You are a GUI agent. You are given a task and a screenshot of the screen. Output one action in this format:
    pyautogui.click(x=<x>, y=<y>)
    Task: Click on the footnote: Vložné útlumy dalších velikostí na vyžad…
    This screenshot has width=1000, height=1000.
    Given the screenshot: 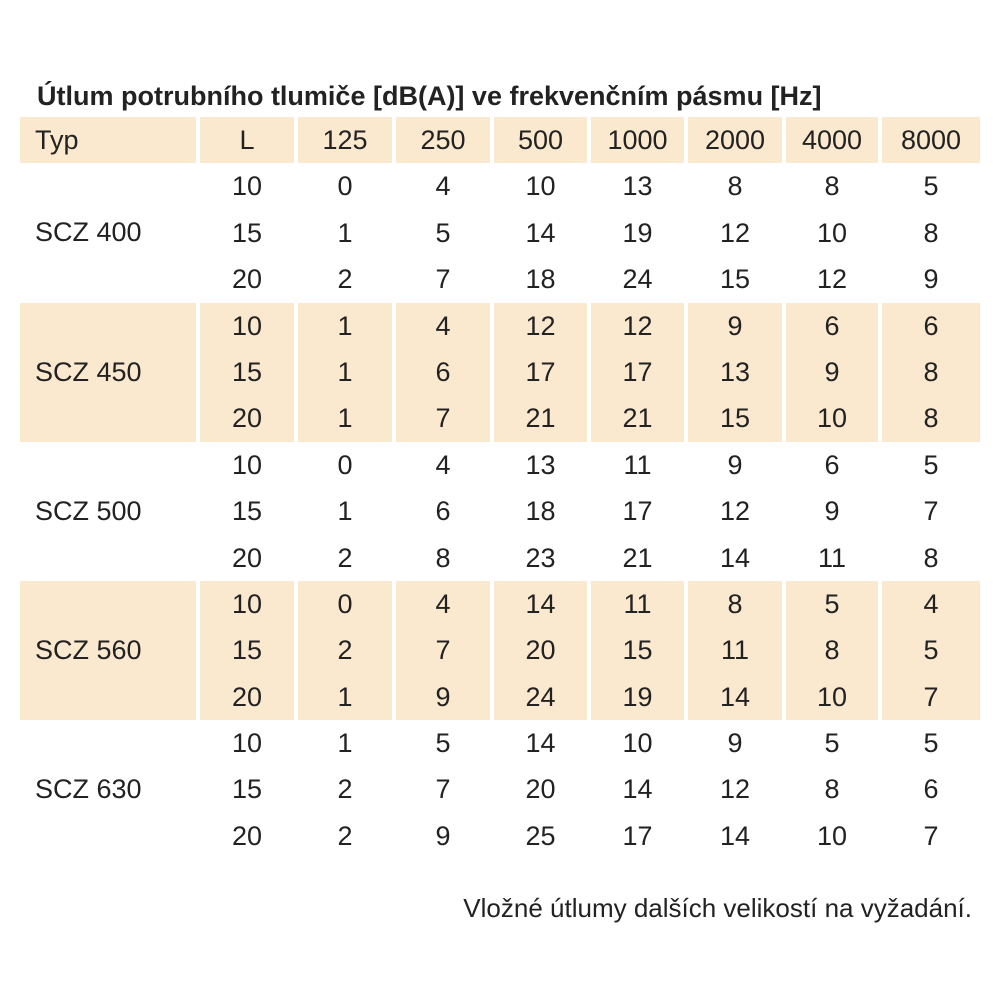 What is the action you would take?
    pyautogui.click(x=717, y=908)
    